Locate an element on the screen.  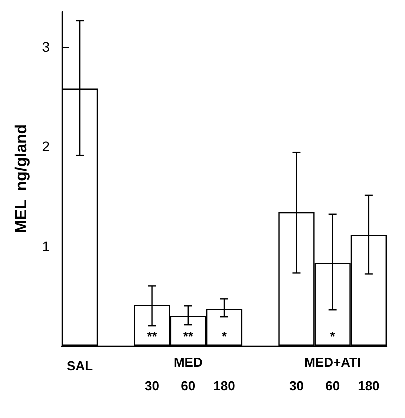
y-axis-title: MEL ng/gland is located at coordinates (22, 179).